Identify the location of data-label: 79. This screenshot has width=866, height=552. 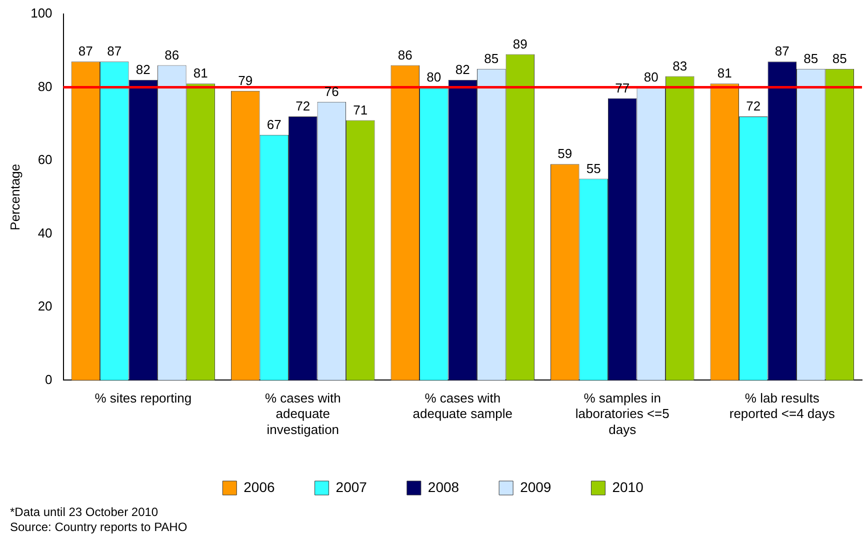
(245, 80).